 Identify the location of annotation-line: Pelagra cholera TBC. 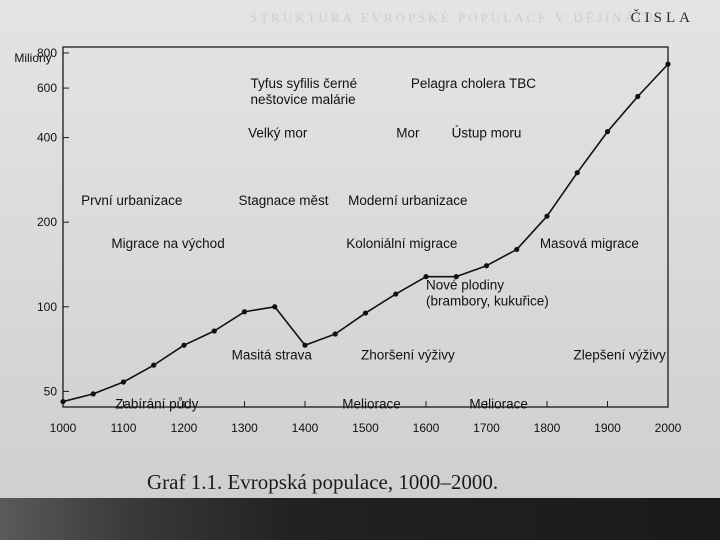
(473, 83).